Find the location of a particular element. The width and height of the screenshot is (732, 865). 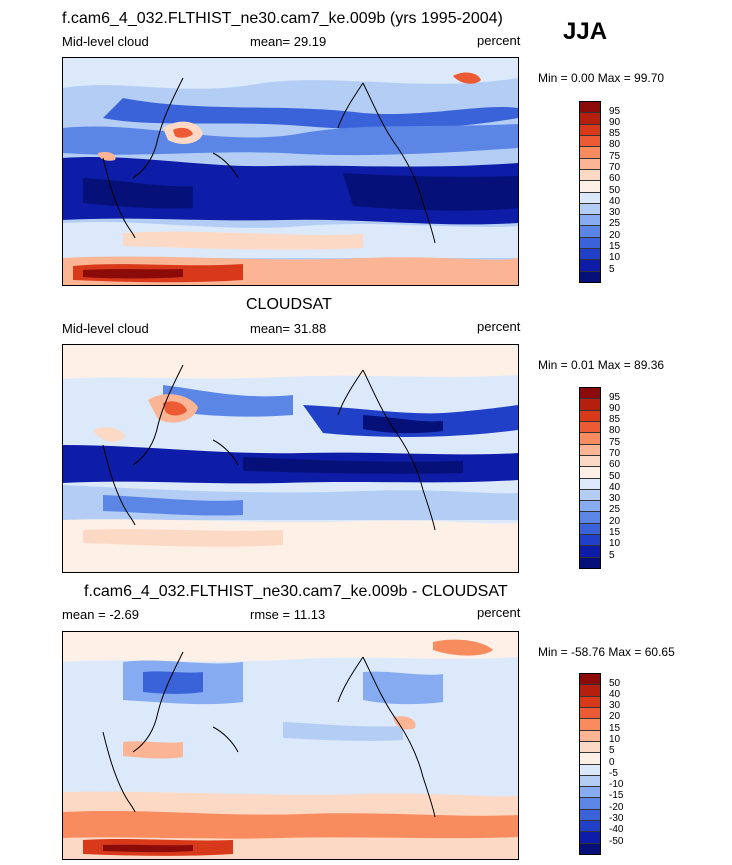

panel-2-colorbar-label: 75 is located at coordinates (615, 442).